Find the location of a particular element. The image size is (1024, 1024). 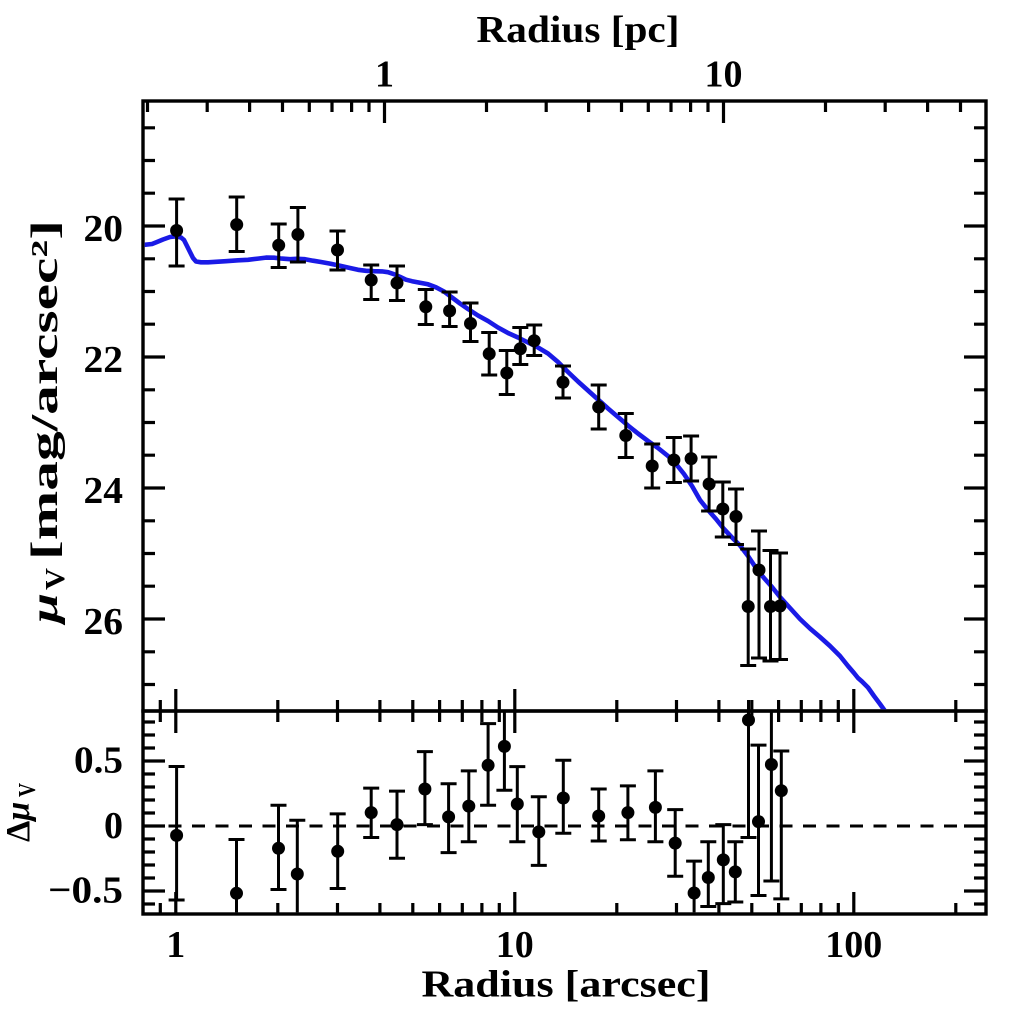

svg-text: Δμ is located at coordinates (18, 822).